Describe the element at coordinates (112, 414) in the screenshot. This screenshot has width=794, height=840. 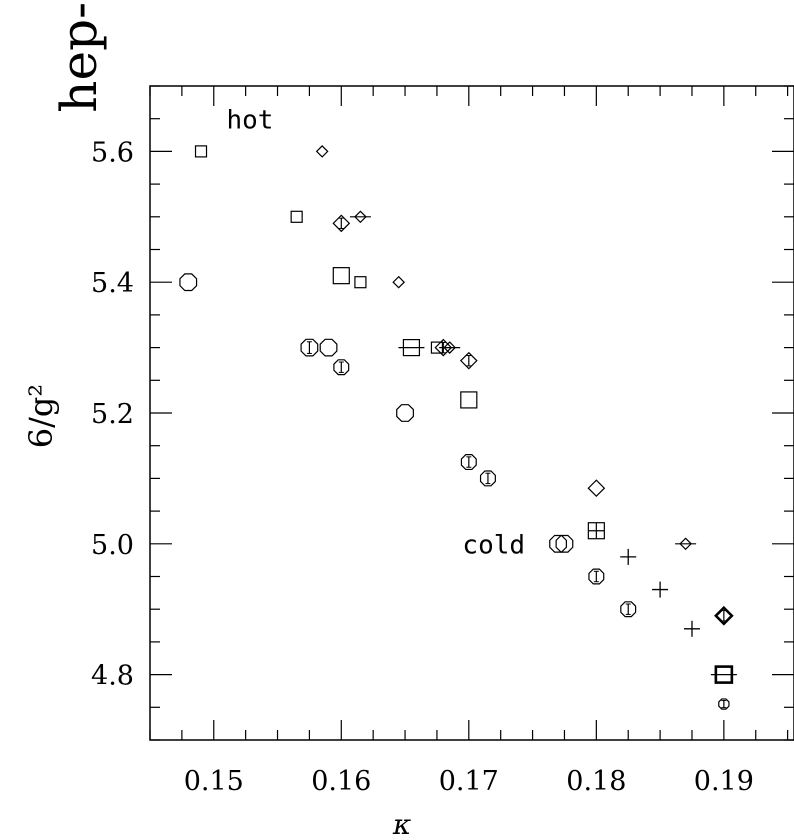
I see `y-tick-label: 5.2` at that location.